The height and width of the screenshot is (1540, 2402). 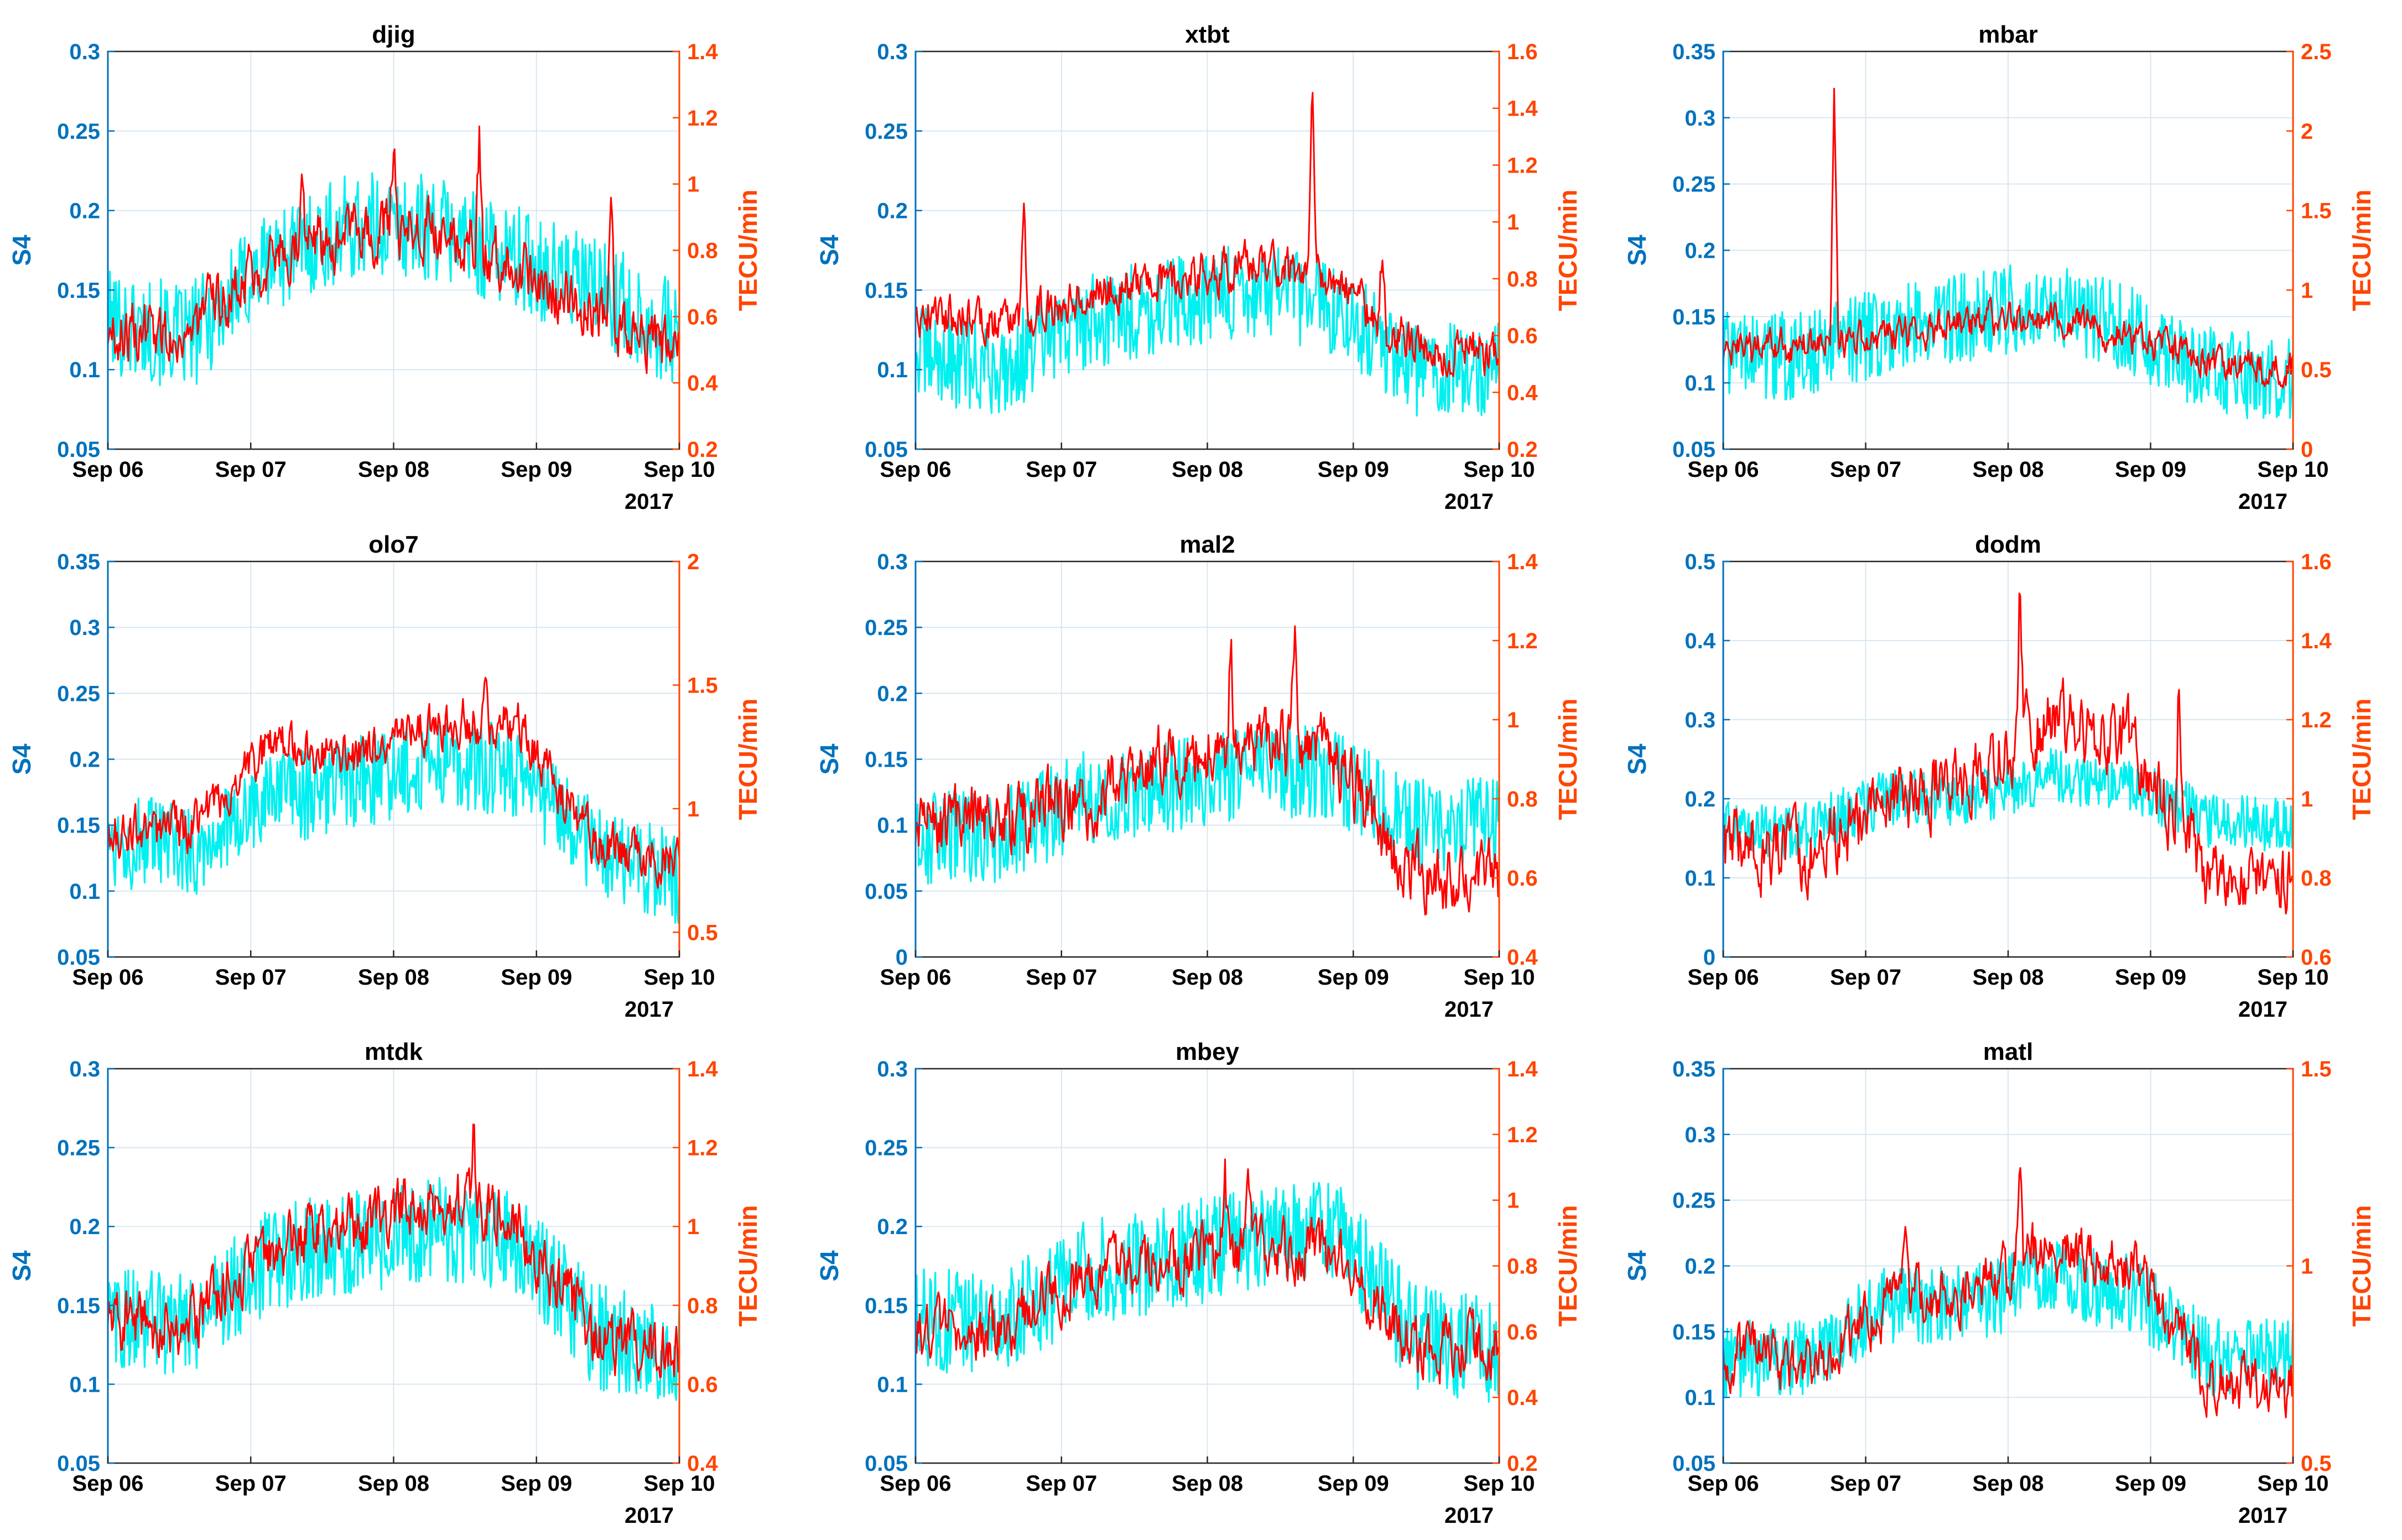 What do you see at coordinates (1207, 1051) in the screenshot?
I see `chart-title: mbey` at bounding box center [1207, 1051].